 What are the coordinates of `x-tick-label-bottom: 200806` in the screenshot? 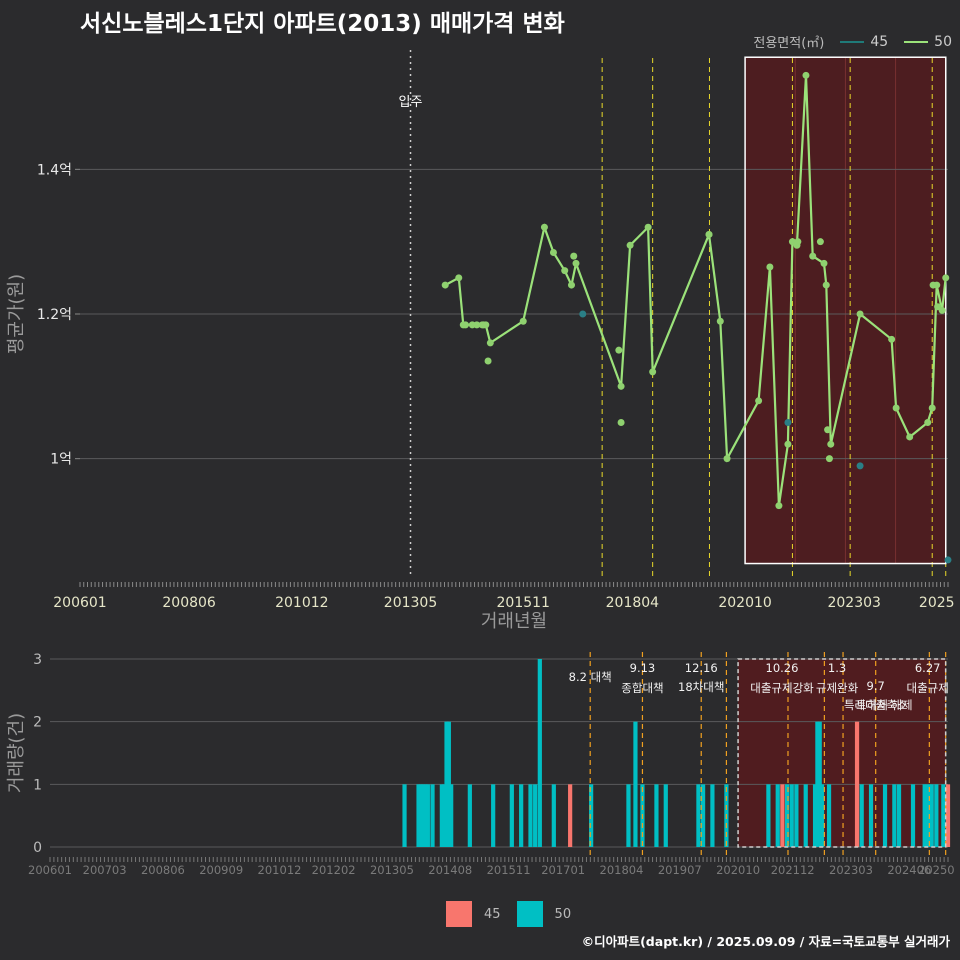 It's located at (163, 870).